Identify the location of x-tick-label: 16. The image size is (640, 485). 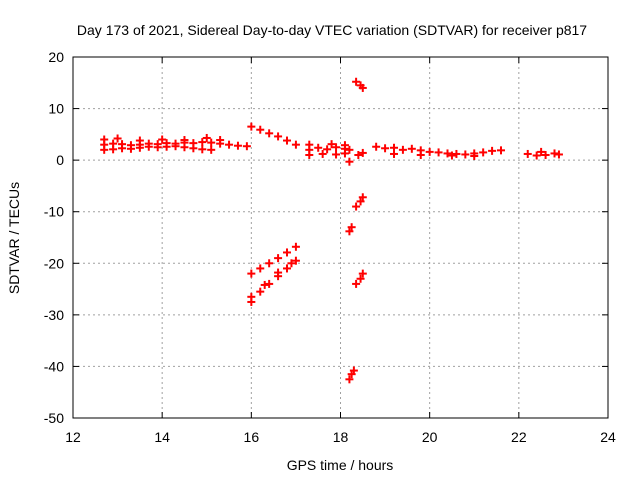
(252, 437).